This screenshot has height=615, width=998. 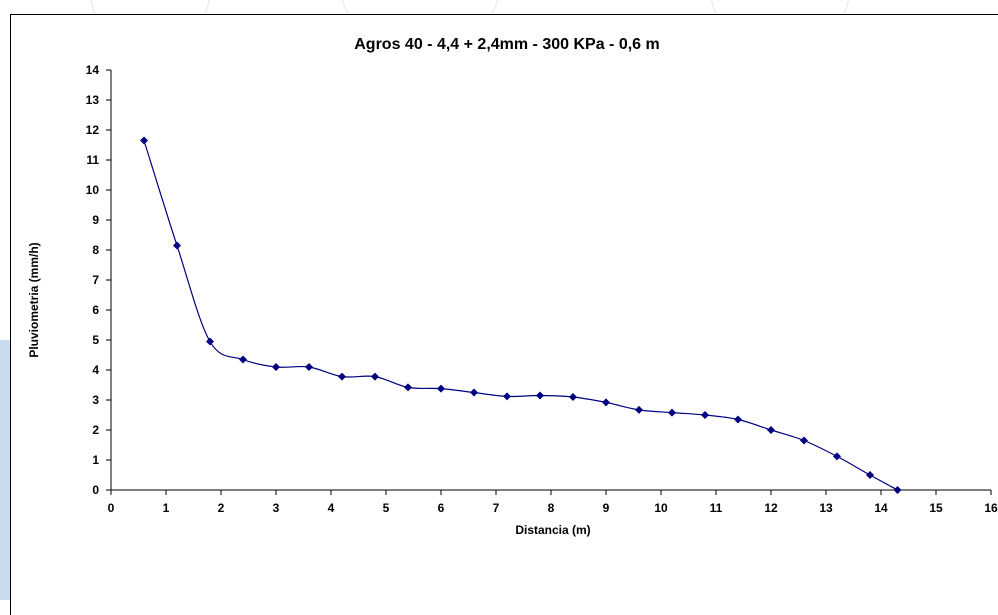 I want to click on y-tick-label: 4, so click(x=95, y=370).